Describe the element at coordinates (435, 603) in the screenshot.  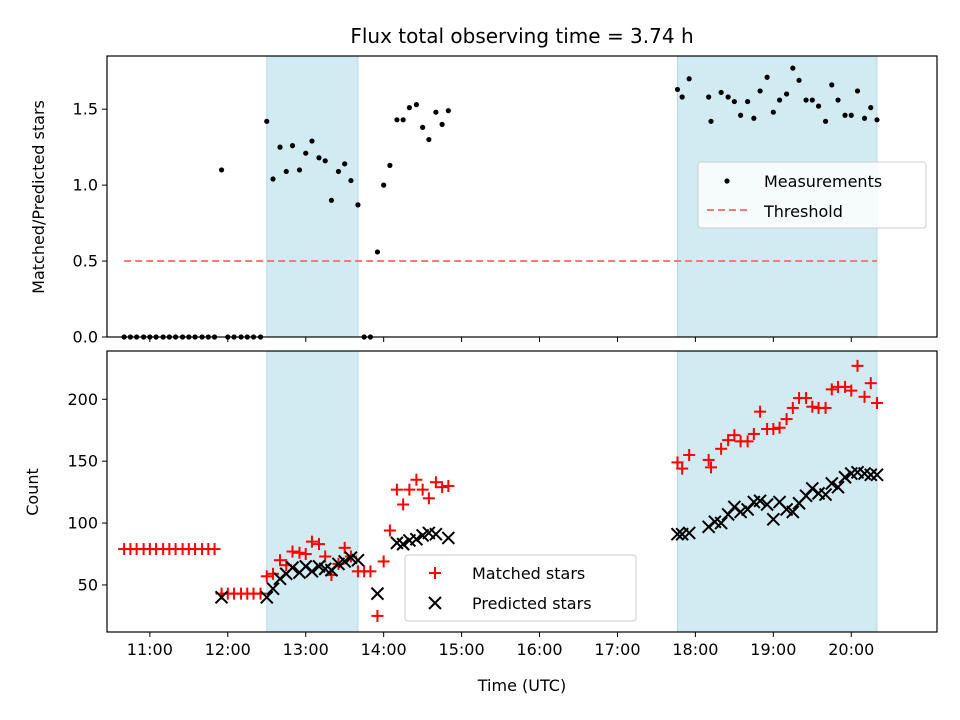
I see `legend-predicted-marker` at that location.